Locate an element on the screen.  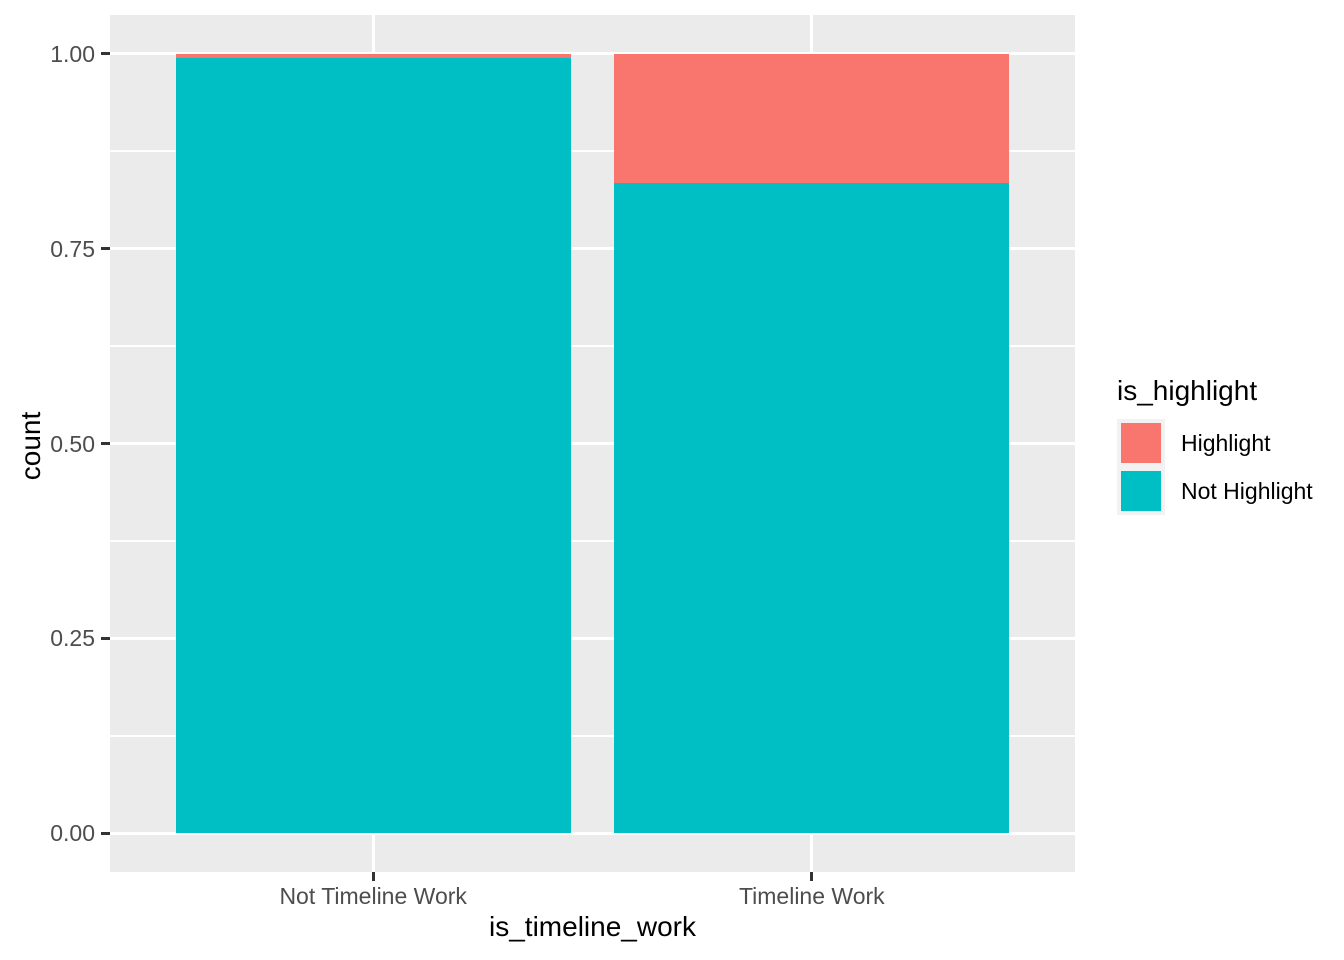
not-highlight-swatch-icon is located at coordinates (1141, 491).